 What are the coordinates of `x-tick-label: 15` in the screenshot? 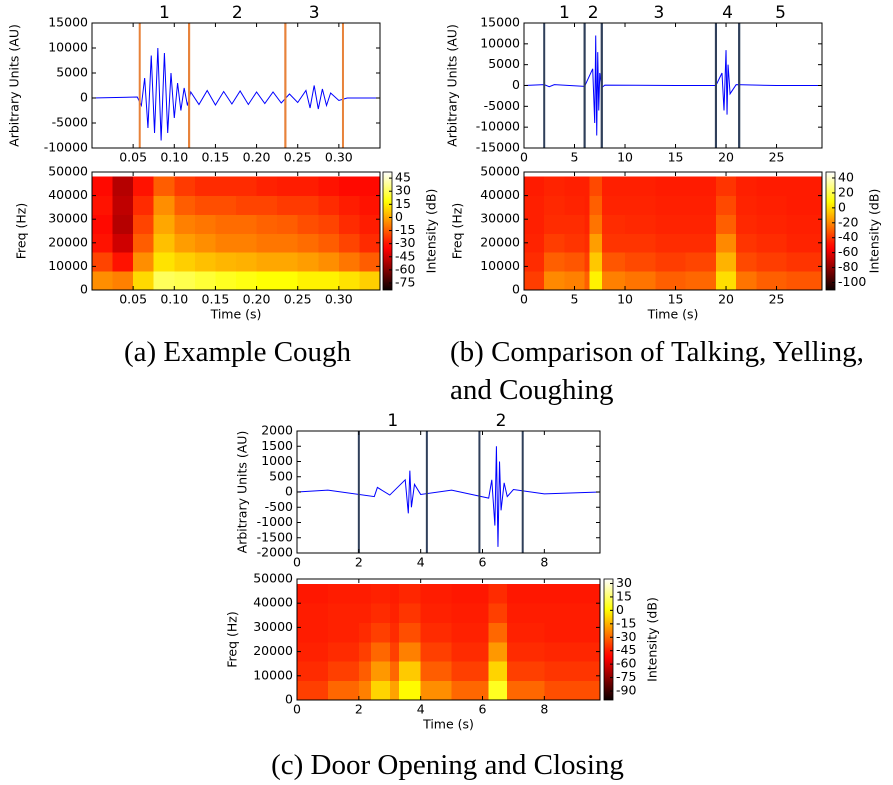 It's located at (676, 157).